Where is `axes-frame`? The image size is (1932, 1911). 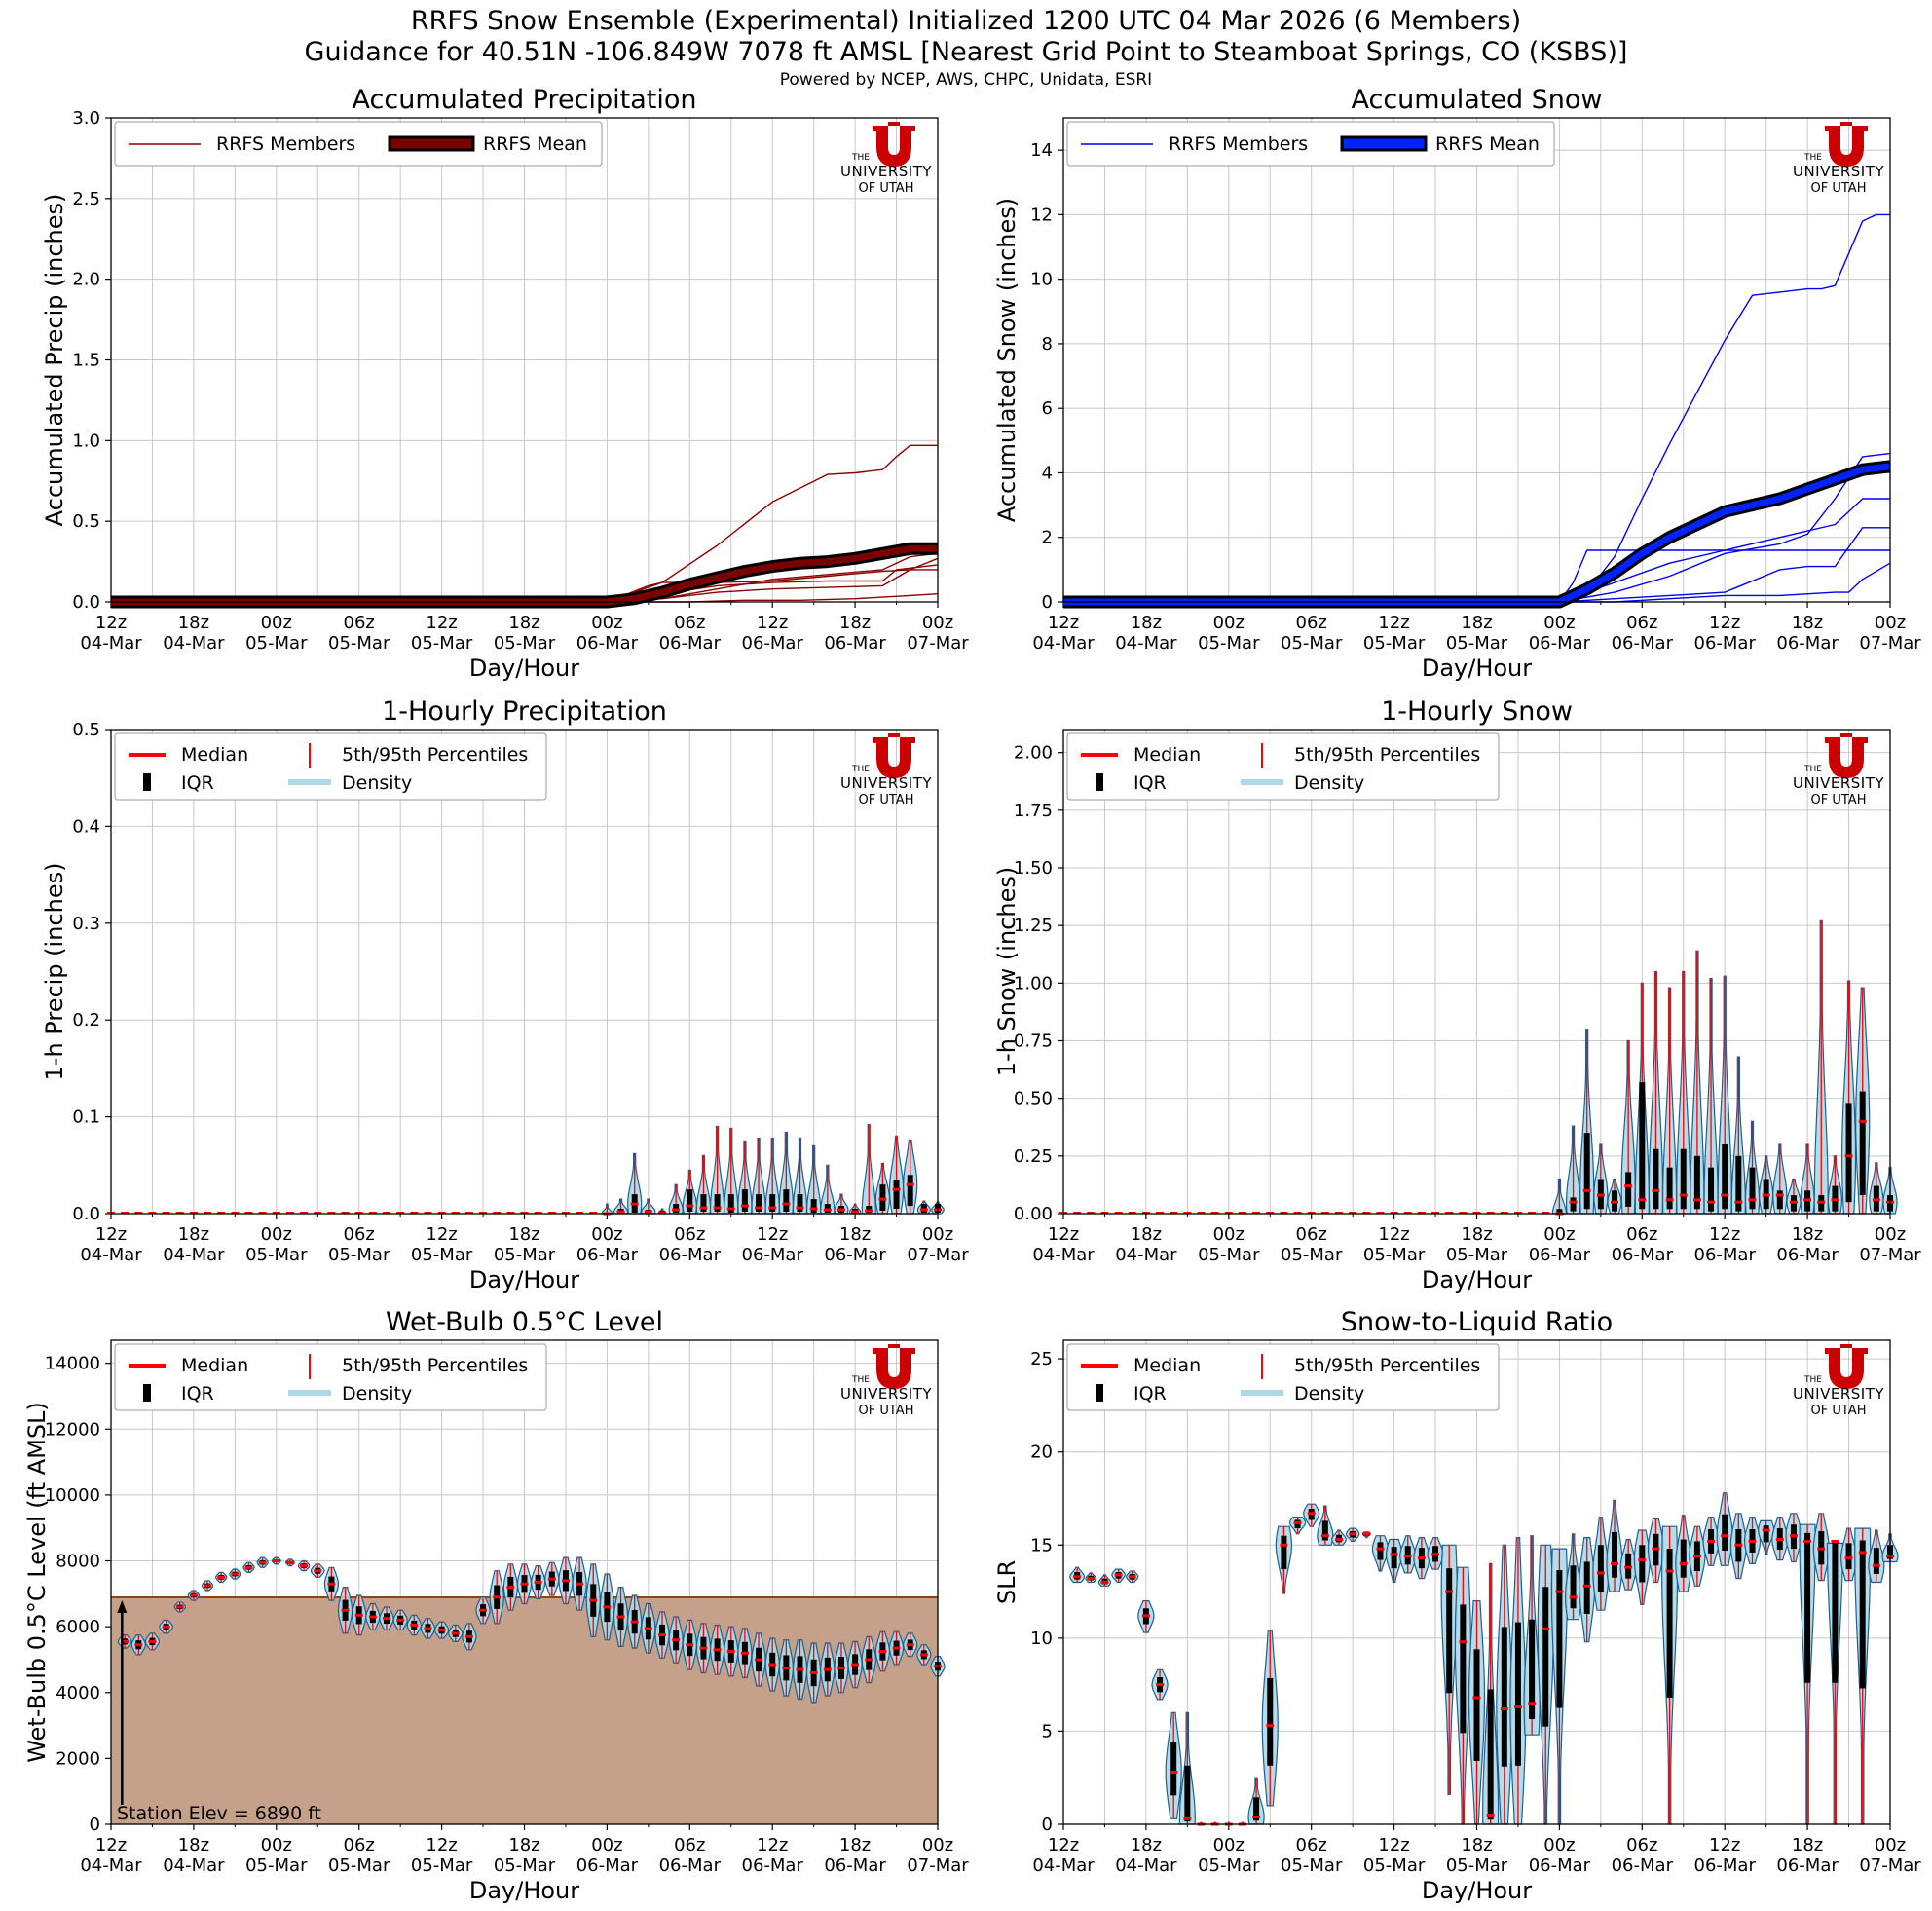
axes-frame is located at coordinates (1476, 360).